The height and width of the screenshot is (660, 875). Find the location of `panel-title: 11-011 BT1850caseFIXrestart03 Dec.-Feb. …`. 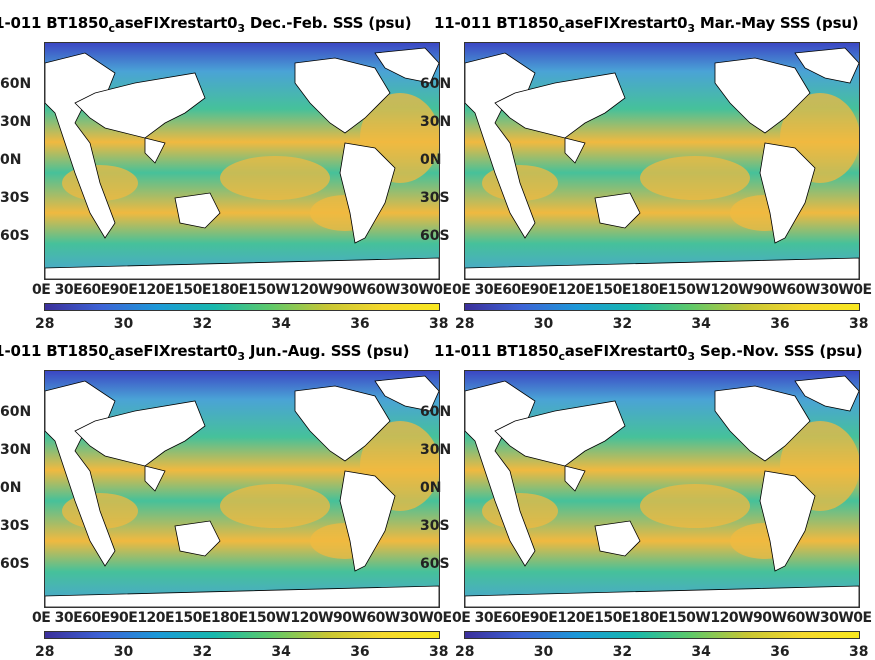

panel-title: 11-011 BT1850caseFIXrestart03 Dec.-Feb. … is located at coordinates (206, 24).